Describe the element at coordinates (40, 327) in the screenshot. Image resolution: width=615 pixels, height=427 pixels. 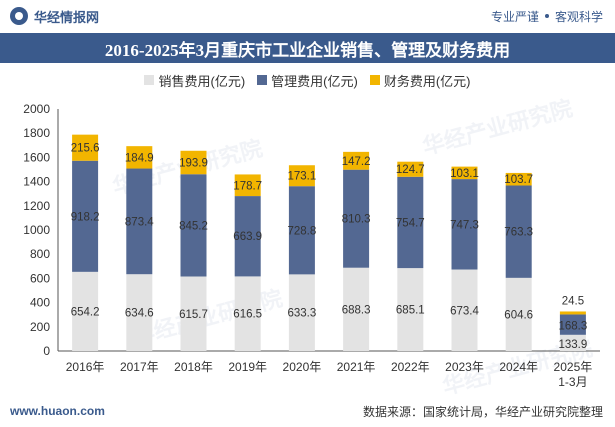
I see `y-tick-label-1: 200` at that location.